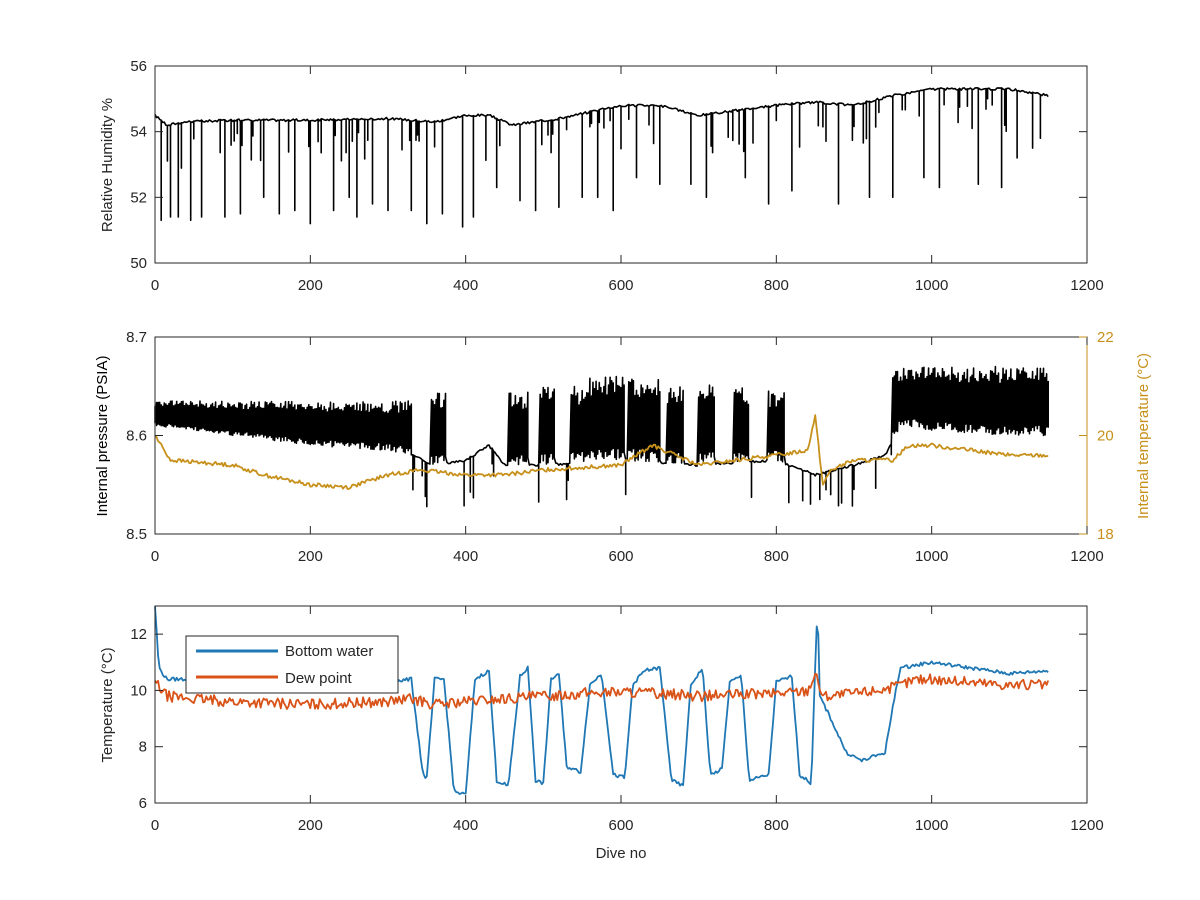  Describe the element at coordinates (138, 132) in the screenshot. I see `y-tick-label: 54` at that location.